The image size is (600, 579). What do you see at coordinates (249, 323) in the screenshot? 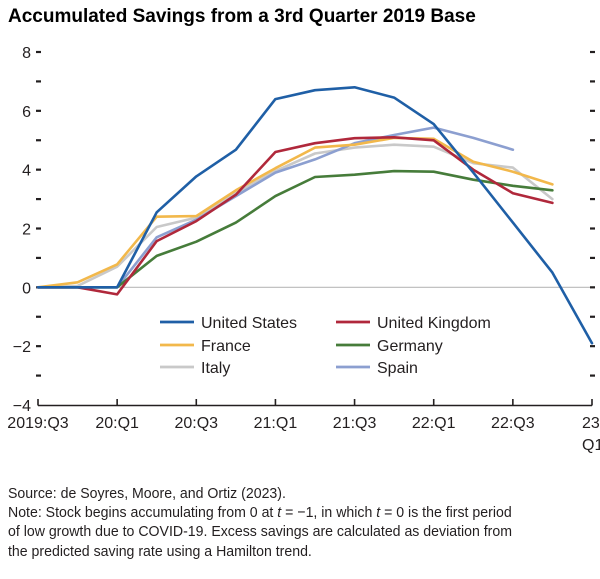
I see `legend-label: United States` at bounding box center [249, 323].